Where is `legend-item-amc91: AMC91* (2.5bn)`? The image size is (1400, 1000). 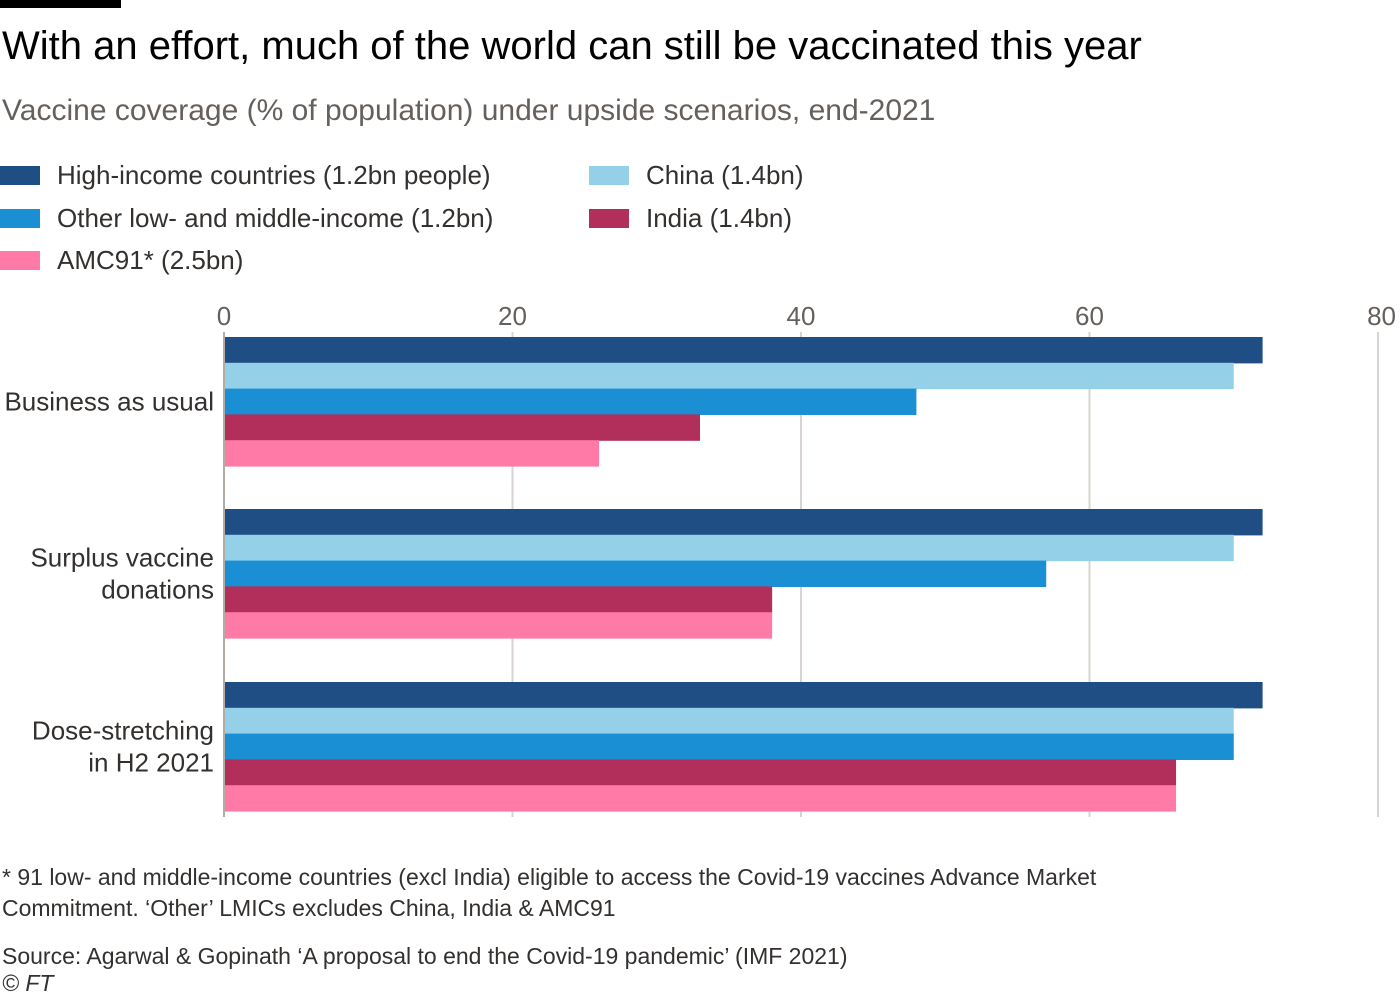
legend-item-amc91: AMC91* (2.5bn) is located at coordinates (121, 260).